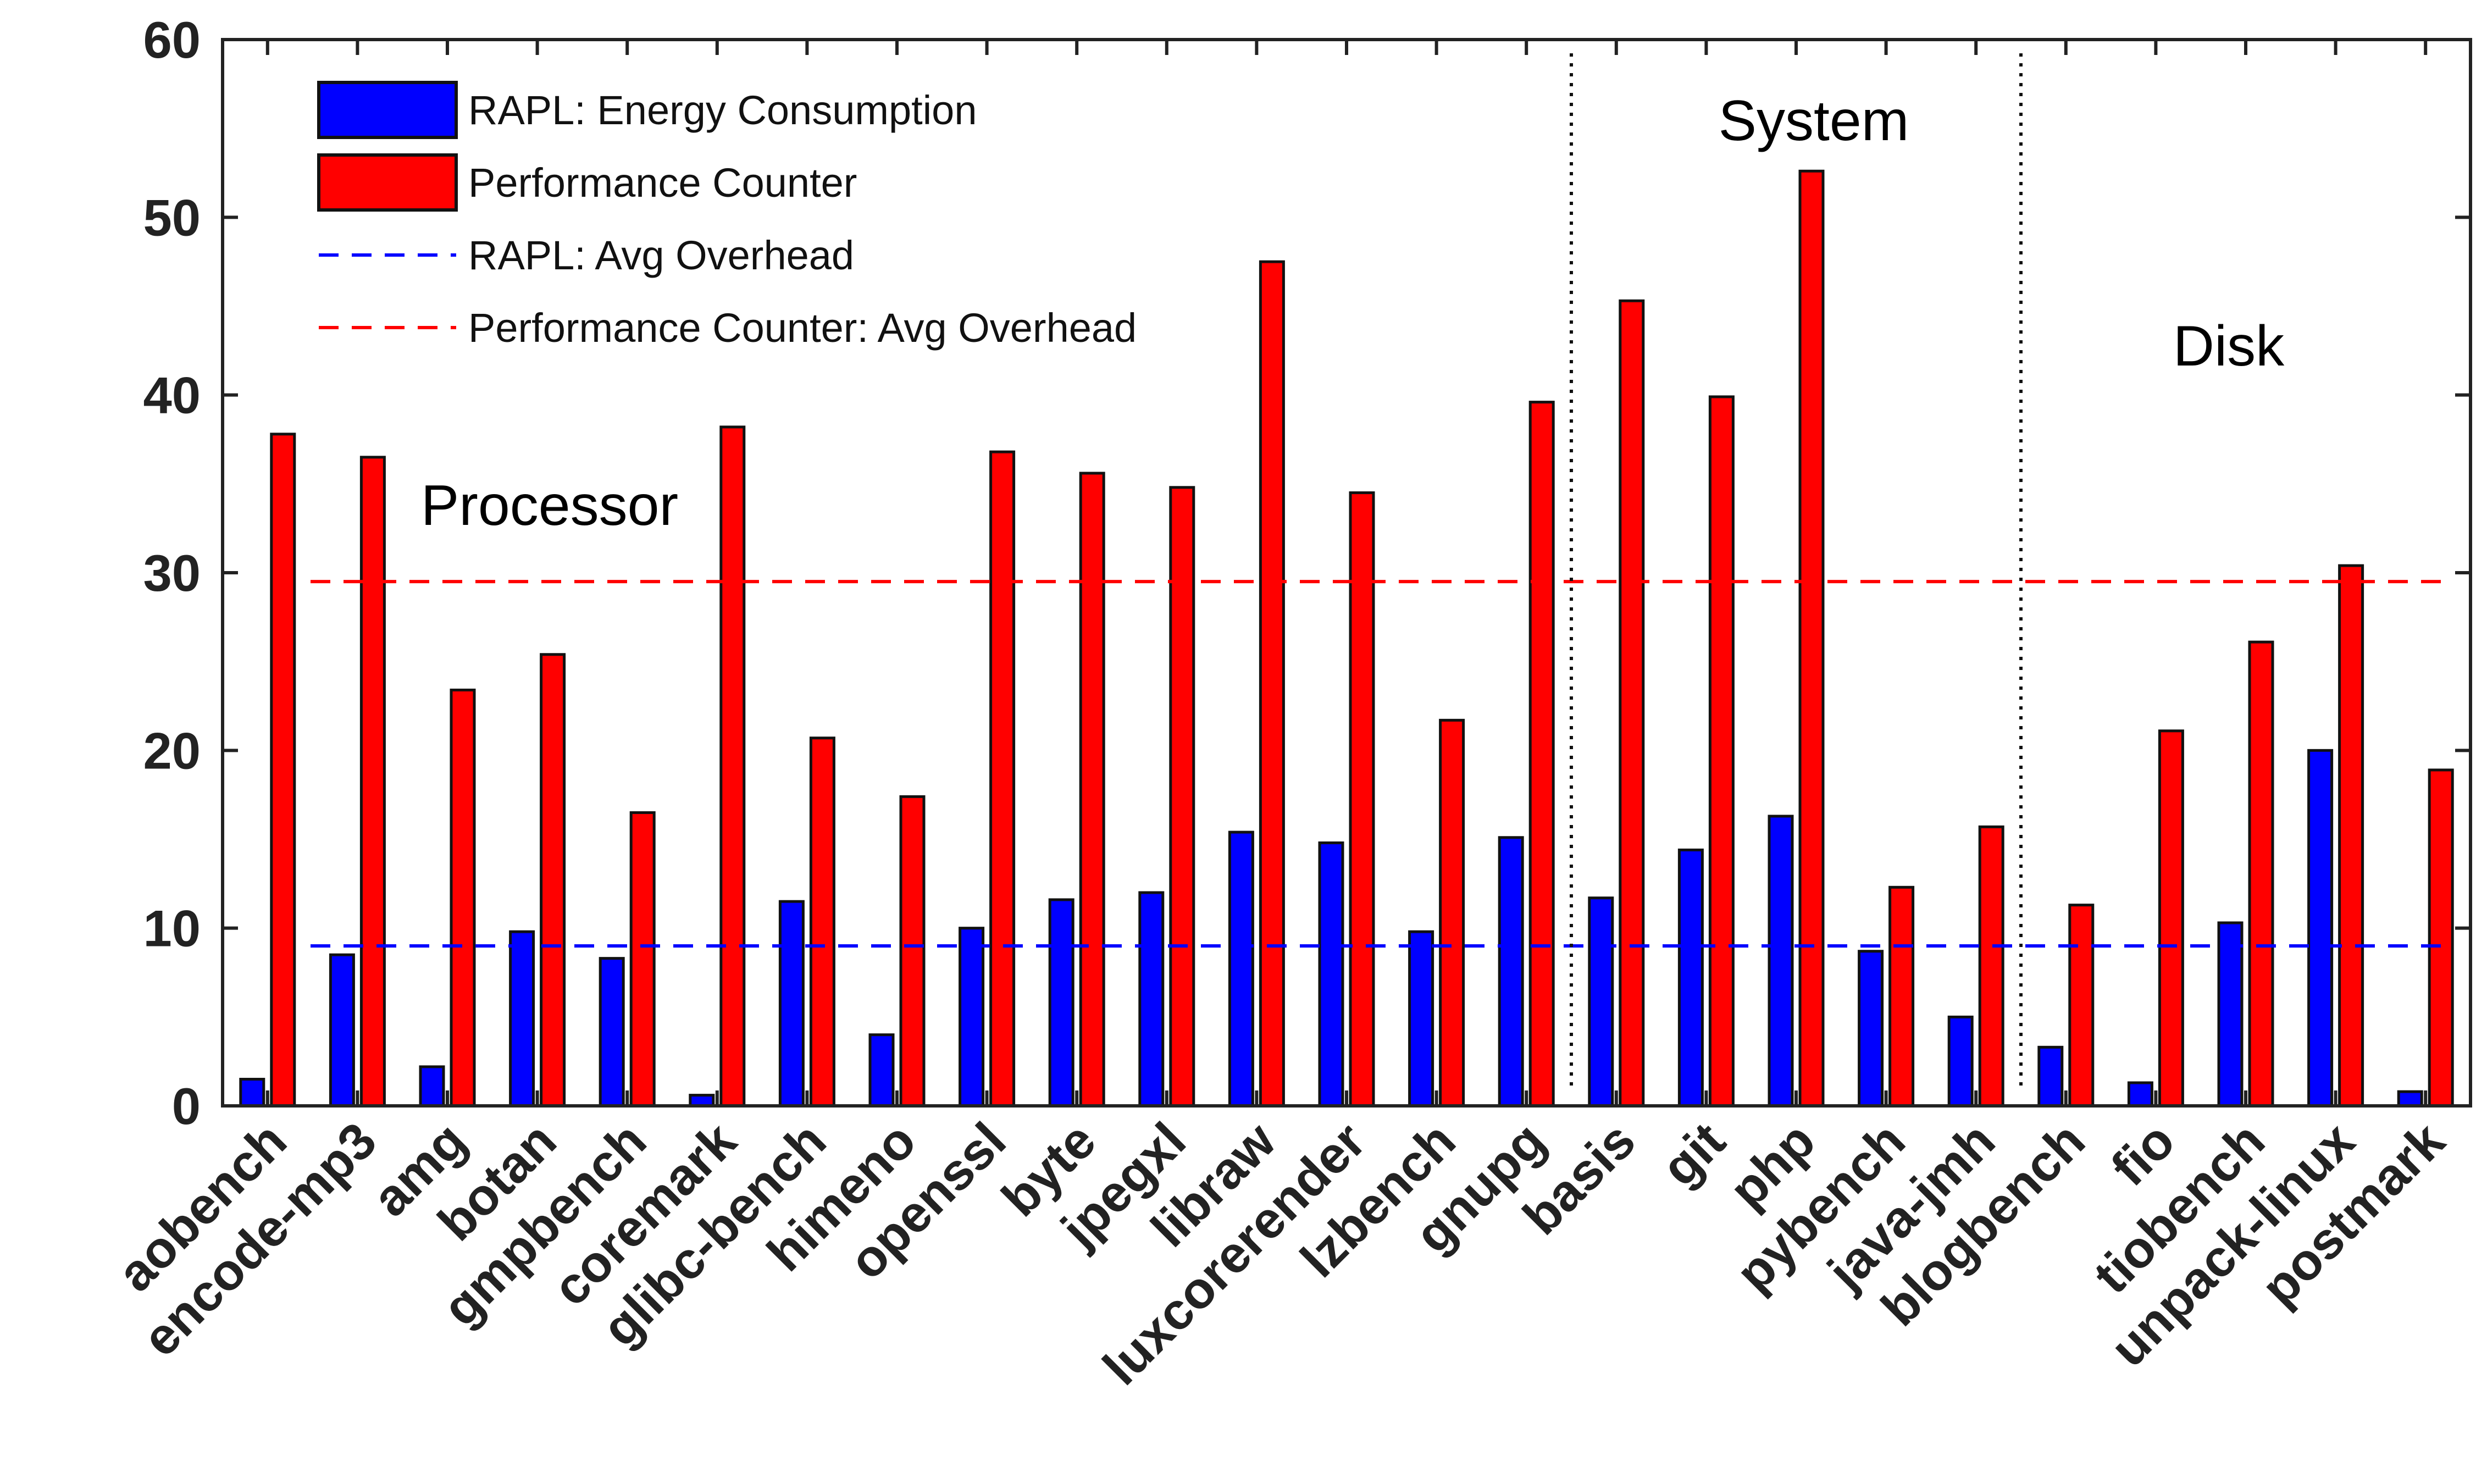 Image resolution: width=2476 pixels, height=1484 pixels. I want to click on legend-swatch-perf-counter, so click(387, 182).